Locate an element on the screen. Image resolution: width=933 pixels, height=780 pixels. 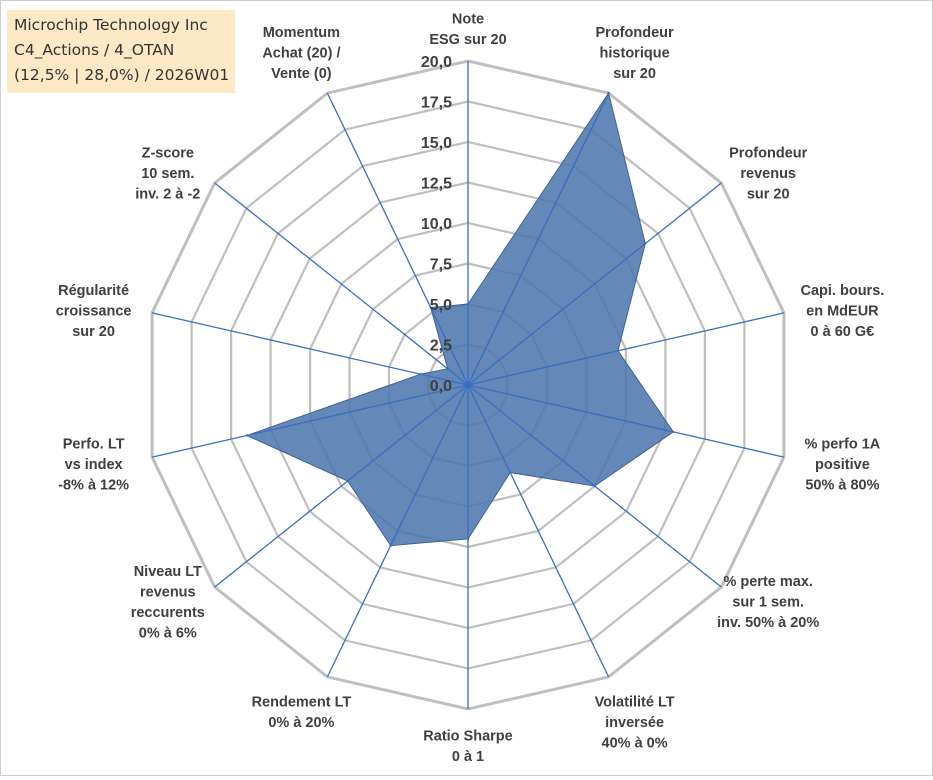
category-label-line: Vente (0) is located at coordinates (301, 74).